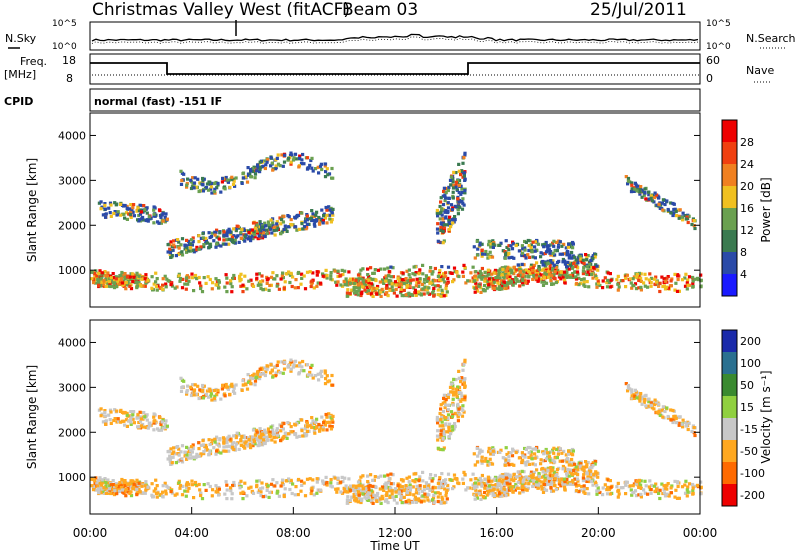 The image size is (800, 554). What do you see at coordinates (542, 270) in the screenshot?
I see `power-cell-2012` at bounding box center [542, 270].